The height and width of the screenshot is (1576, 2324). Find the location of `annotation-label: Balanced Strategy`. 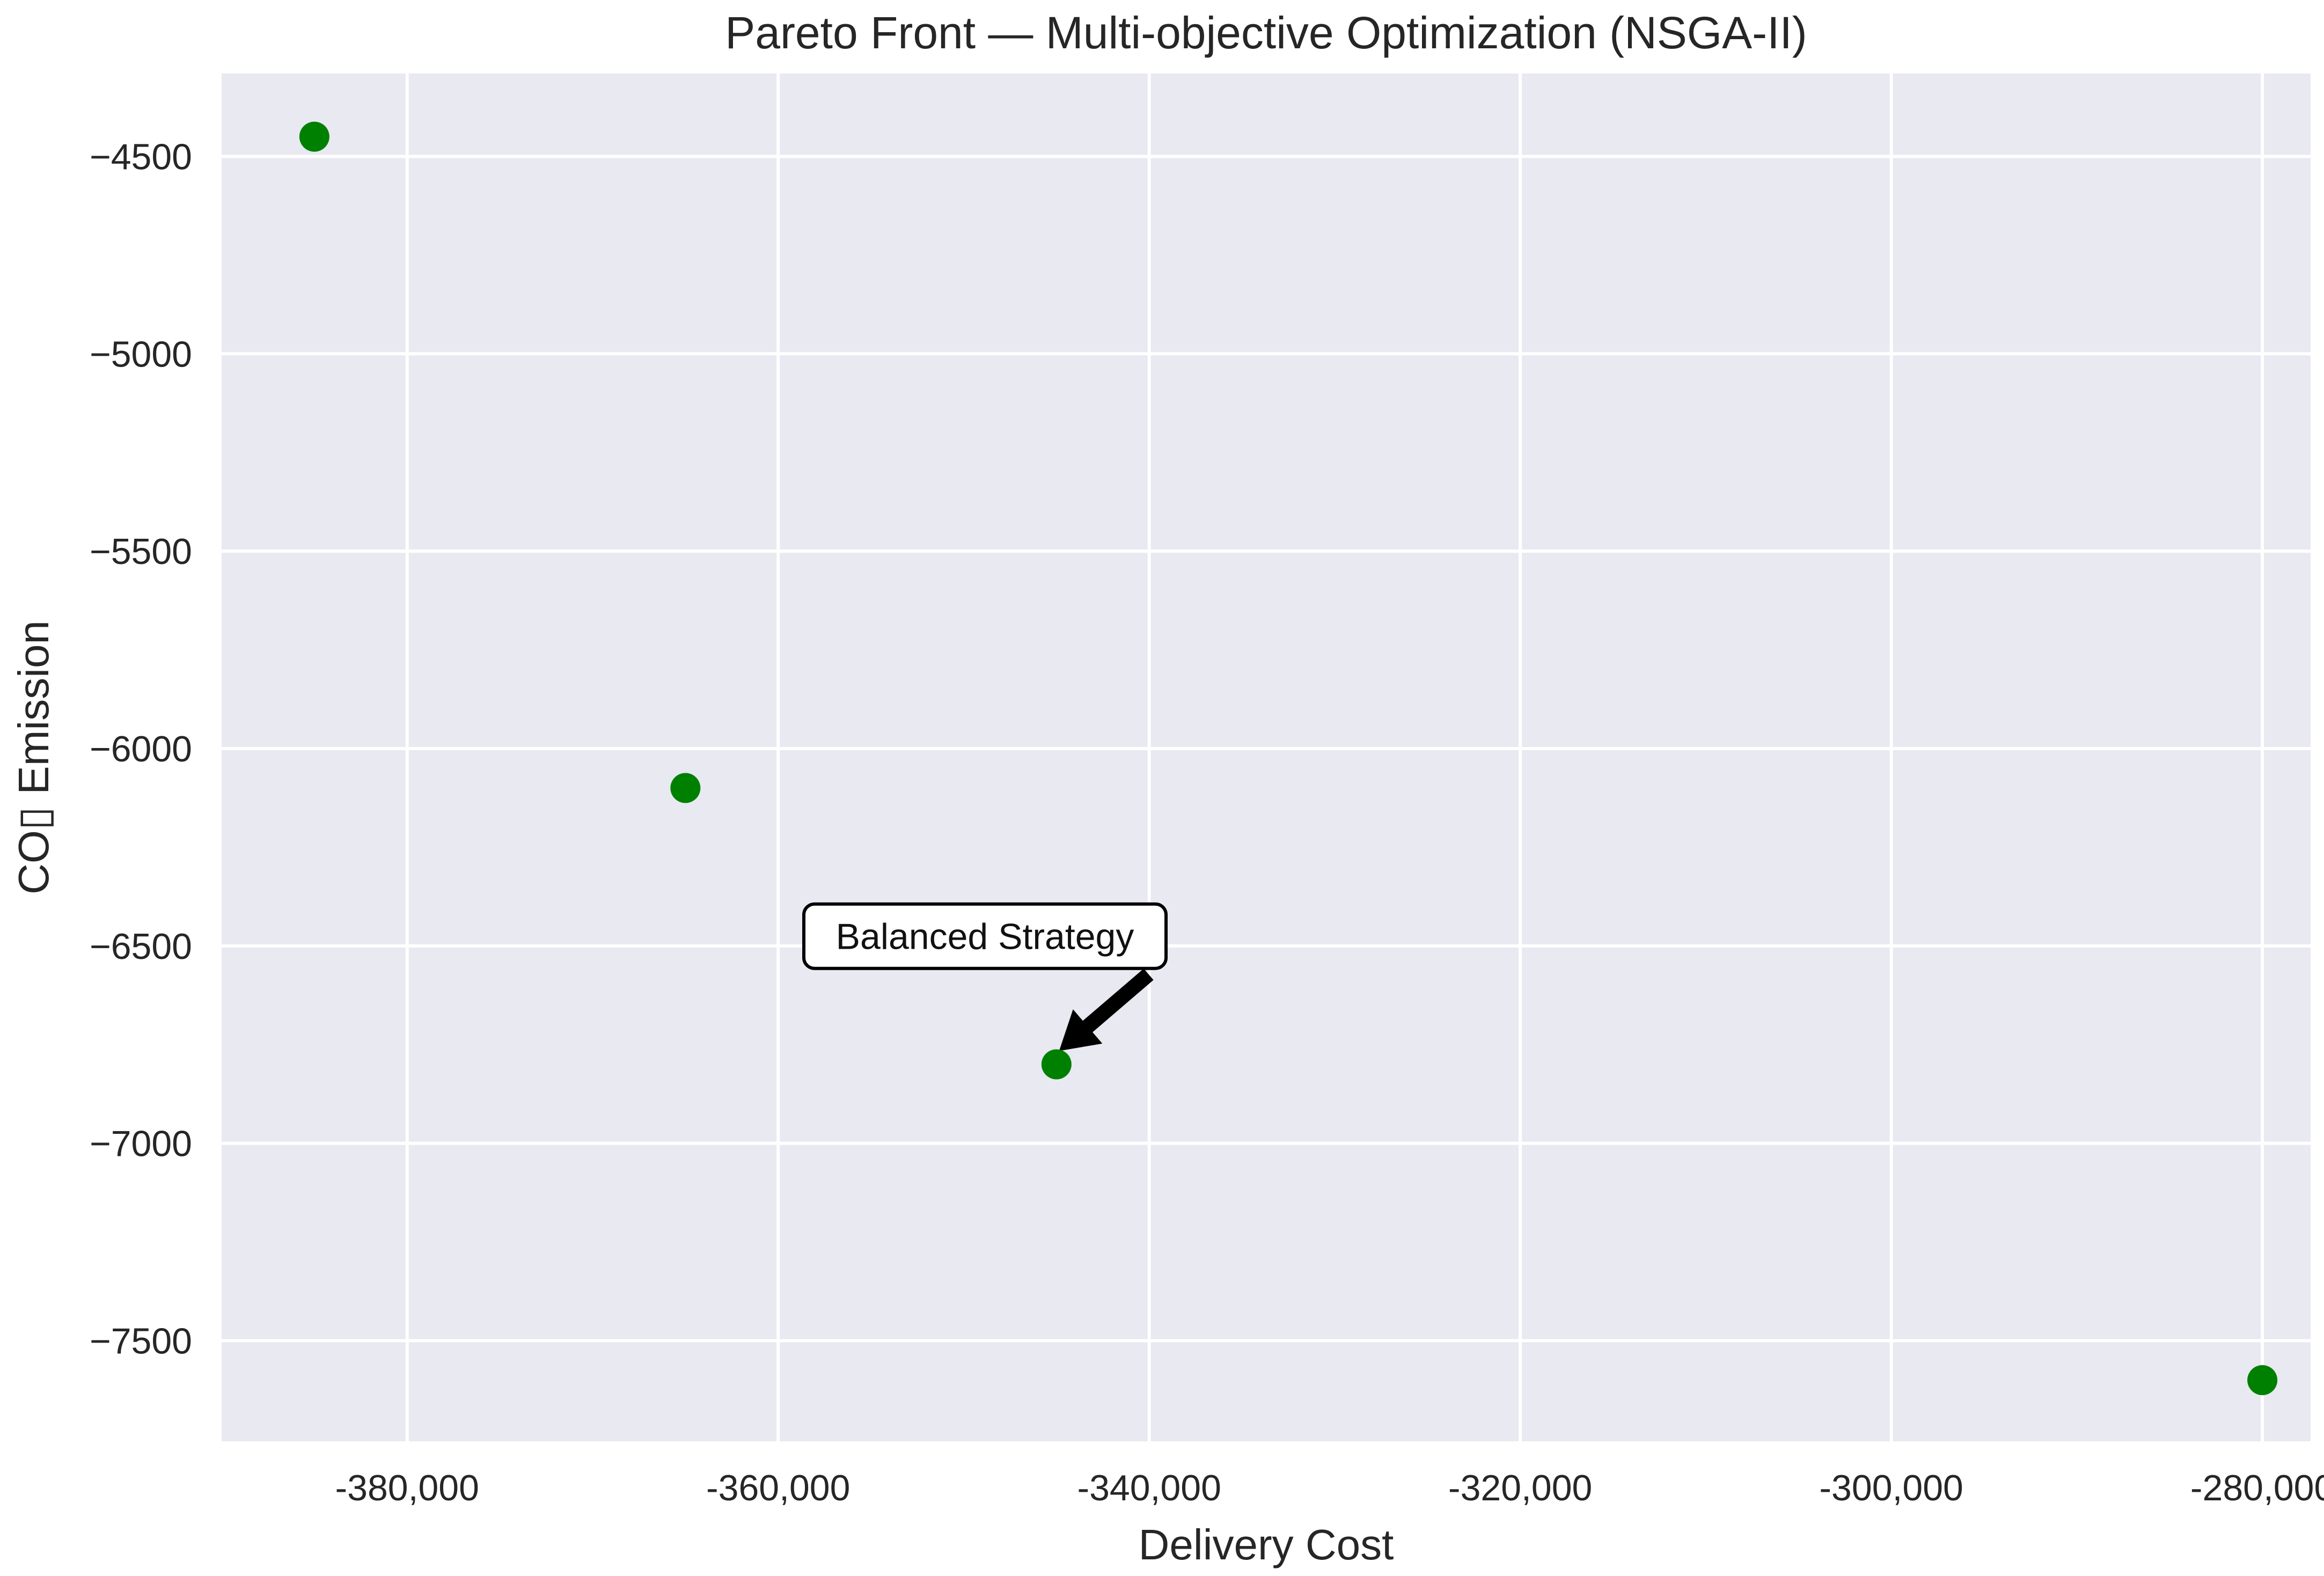

annotation-label: Balanced Strategy is located at coordinates (985, 937).